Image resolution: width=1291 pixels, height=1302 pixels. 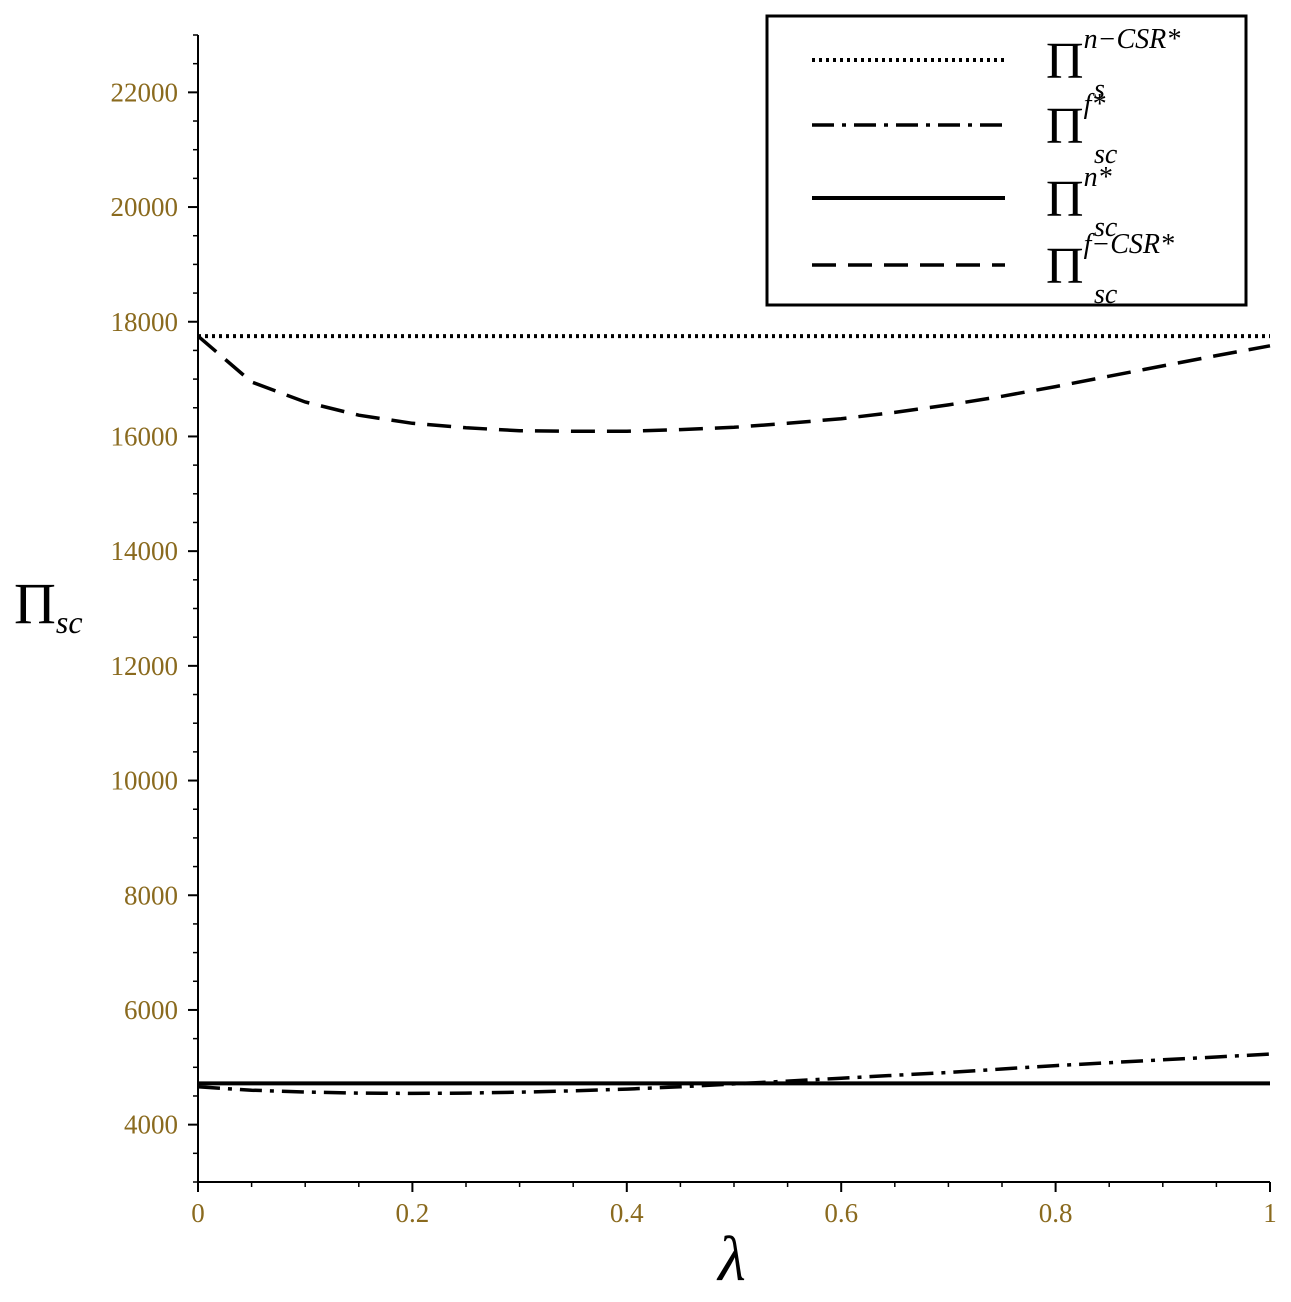 What do you see at coordinates (151, 1010) in the screenshot?
I see `y-tick-label: 6000` at bounding box center [151, 1010].